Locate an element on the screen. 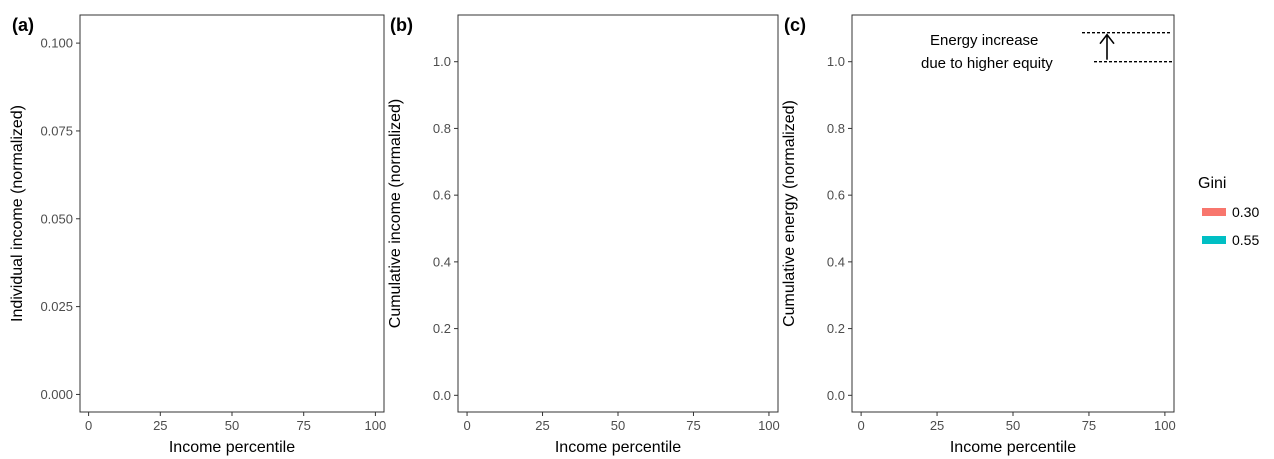 This screenshot has height=459, width=1274. panel-tag: (a) is located at coordinates (23, 25).